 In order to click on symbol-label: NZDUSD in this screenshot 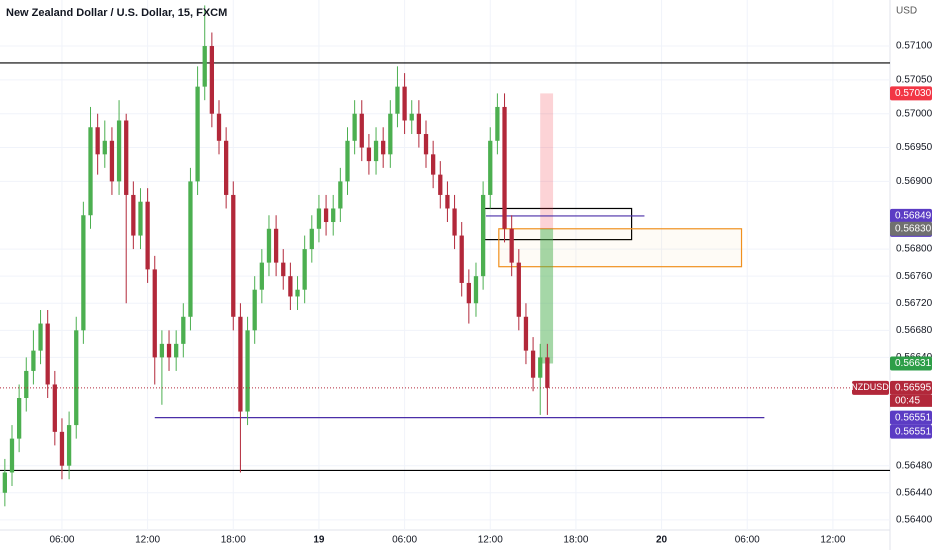, I will do `click(870, 387)`.